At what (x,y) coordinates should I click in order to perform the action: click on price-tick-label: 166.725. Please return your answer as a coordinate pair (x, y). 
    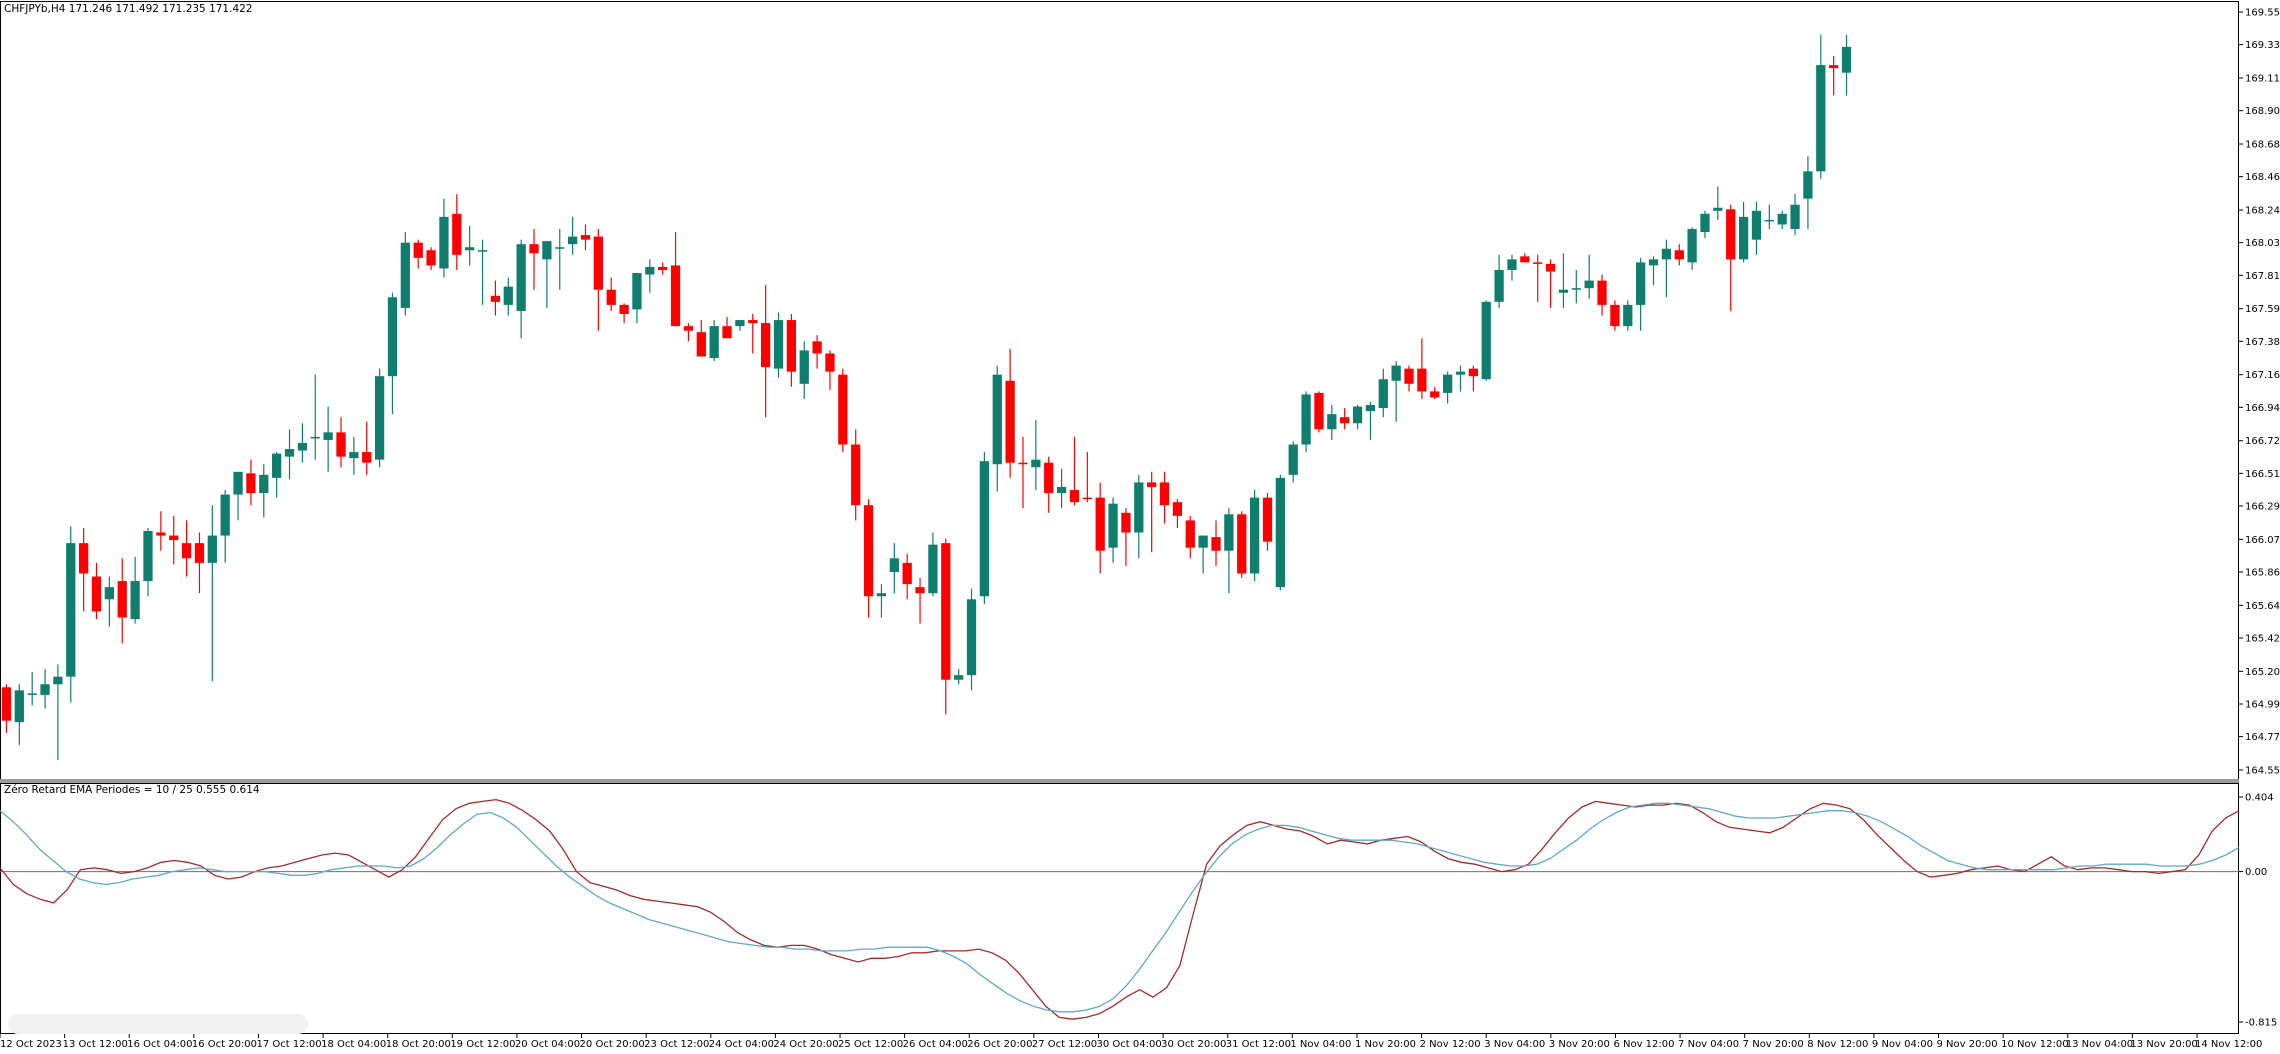
    Looking at the image, I should click on (2262, 441).